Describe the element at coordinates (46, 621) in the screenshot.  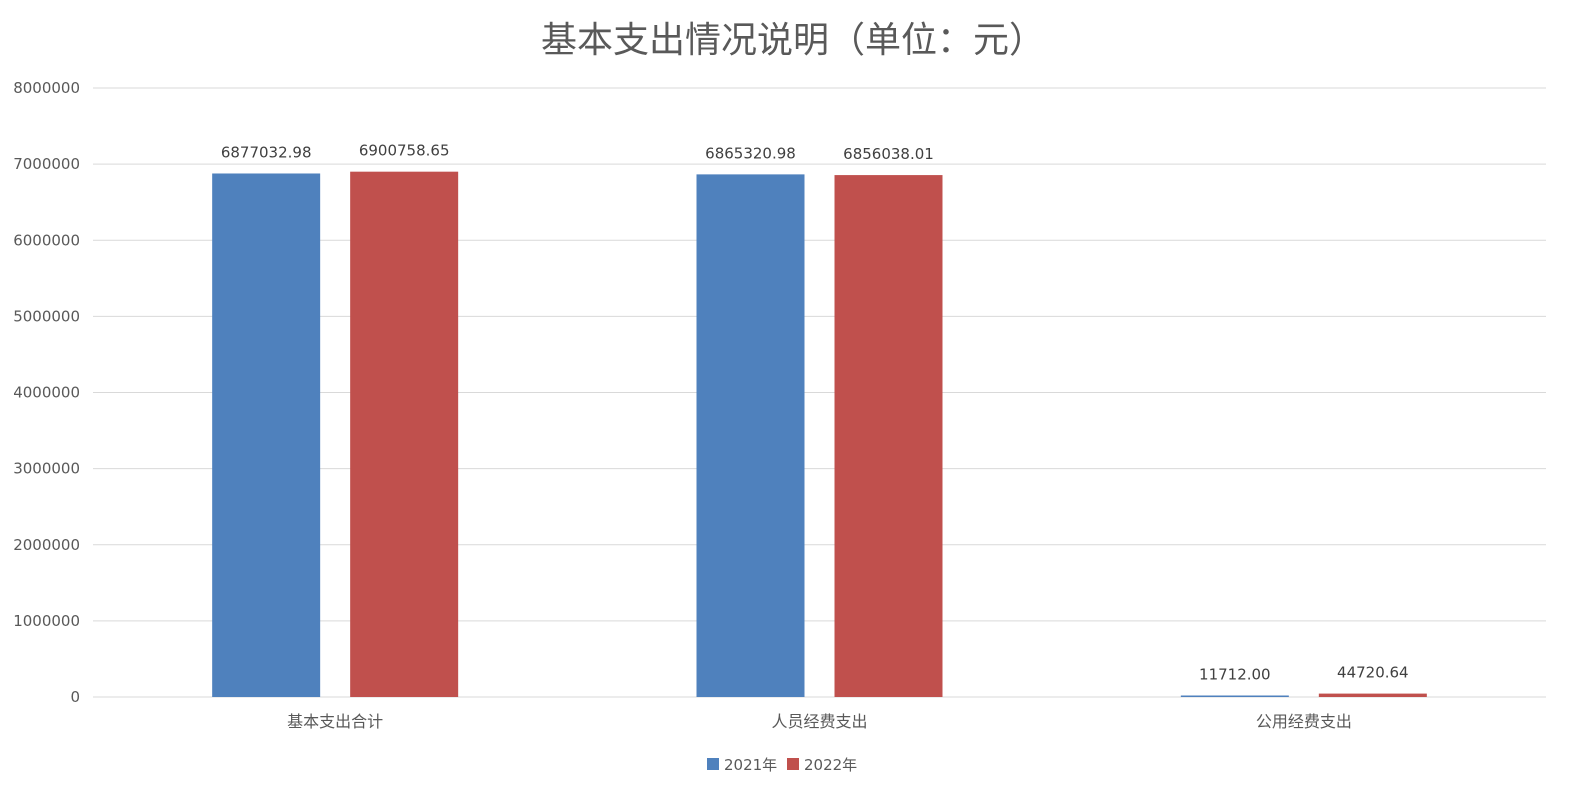
I see `y-tick-label: 1000000` at that location.